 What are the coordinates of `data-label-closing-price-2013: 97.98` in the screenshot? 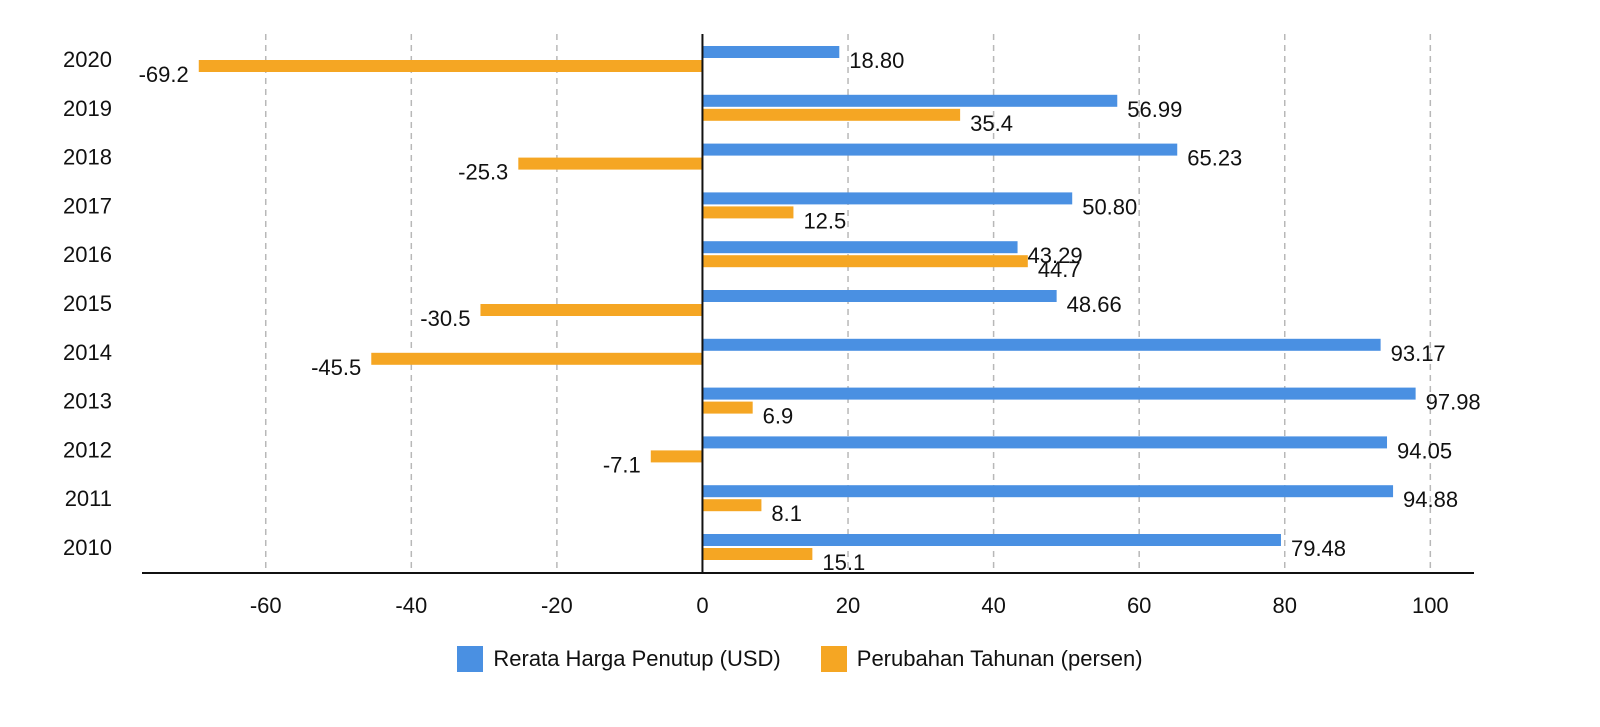 It's located at (1453, 402).